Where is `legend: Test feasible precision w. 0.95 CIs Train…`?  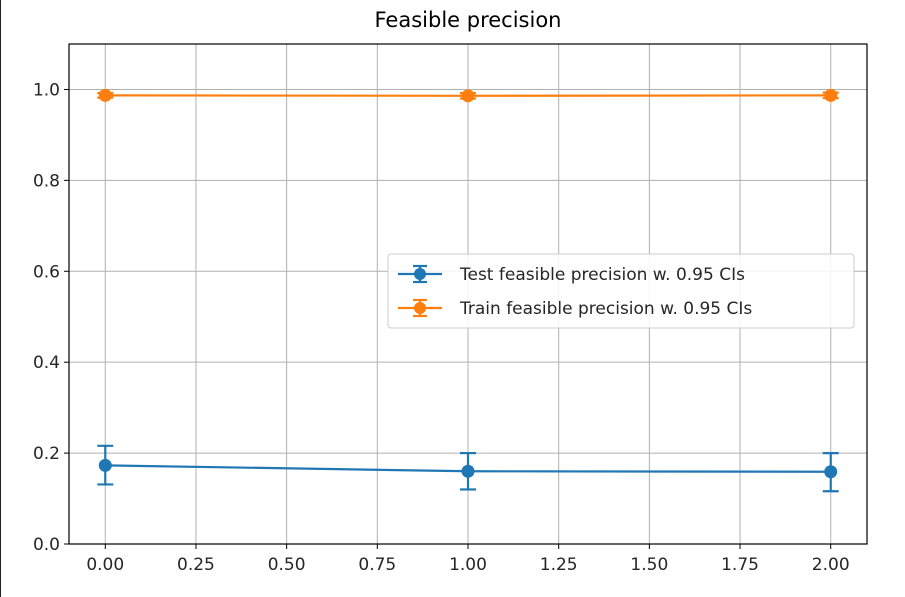 legend: Test feasible precision w. 0.95 CIs Train… is located at coordinates (621, 291).